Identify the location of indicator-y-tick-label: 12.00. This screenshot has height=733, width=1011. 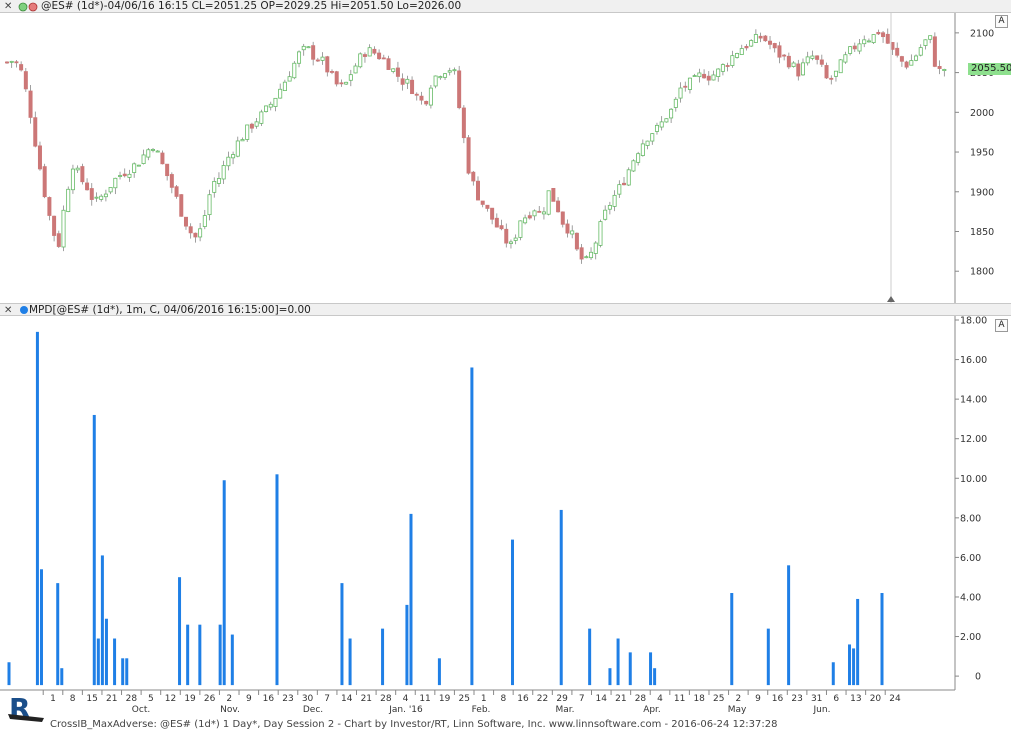
(973, 439).